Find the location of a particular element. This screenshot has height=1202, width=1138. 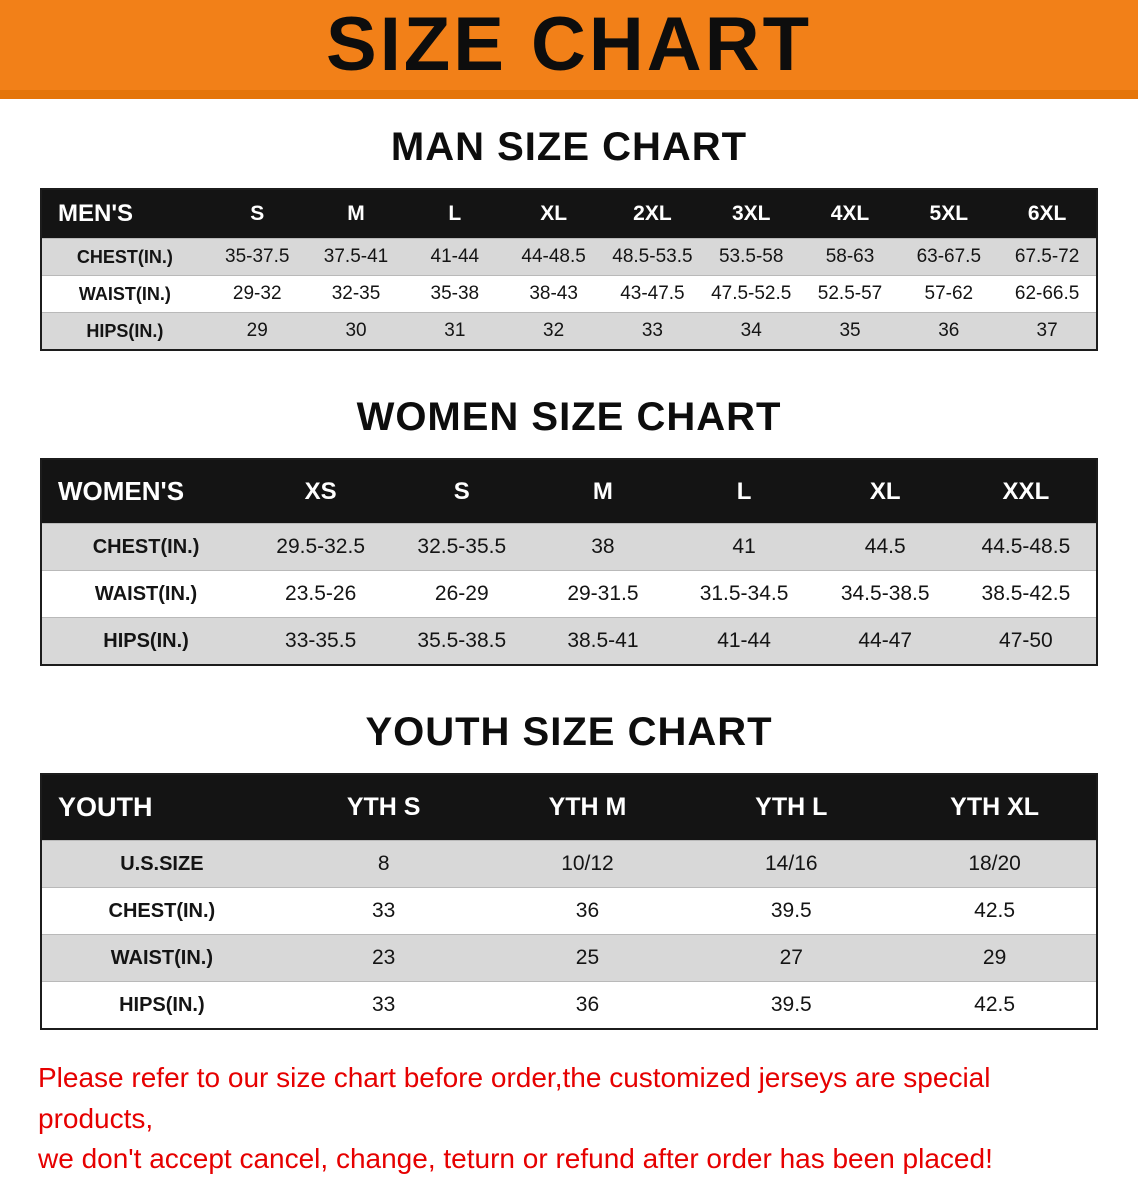

value-cell: 31.5-34.5 is located at coordinates (744, 593).